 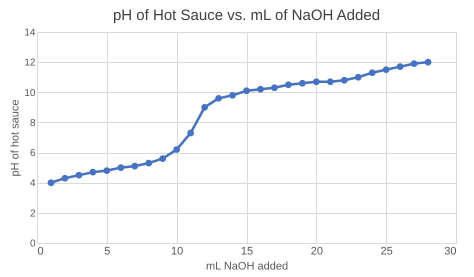 What do you see at coordinates (107, 252) in the screenshot?
I see `x-tick-label: 5` at bounding box center [107, 252].